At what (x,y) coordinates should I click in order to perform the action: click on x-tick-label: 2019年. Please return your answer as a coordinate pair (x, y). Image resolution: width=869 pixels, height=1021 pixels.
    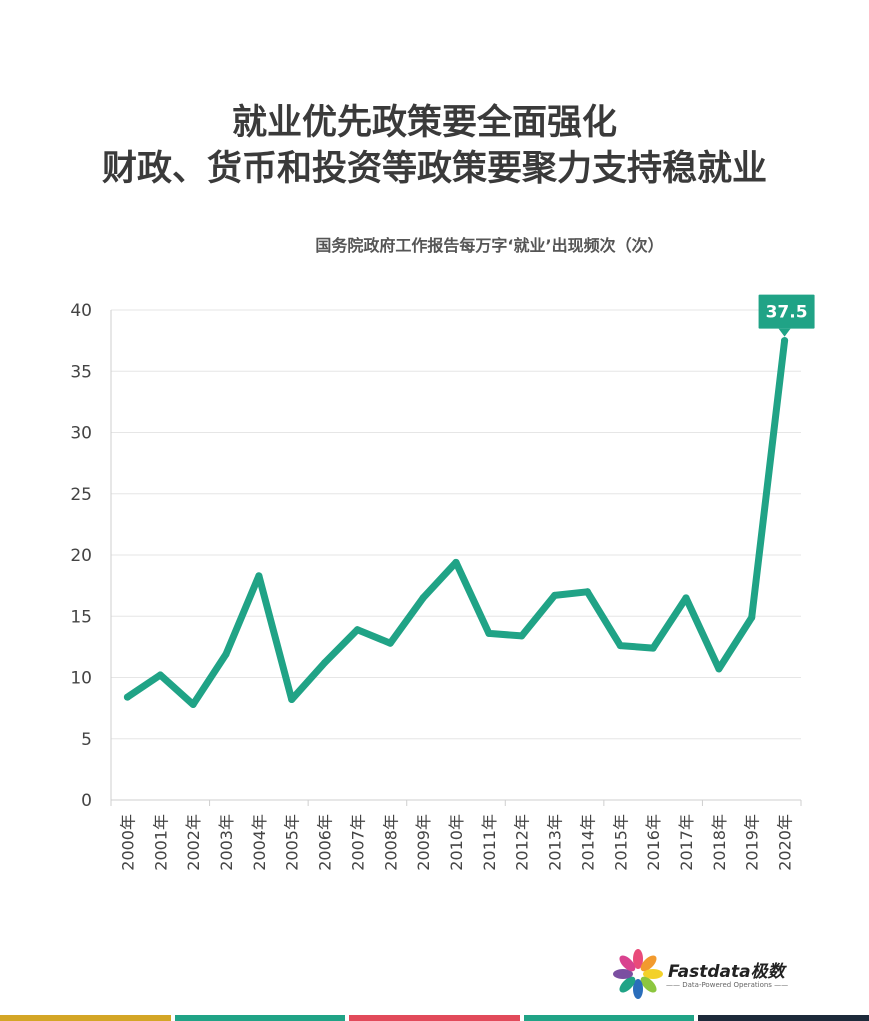
    Looking at the image, I should click on (752, 842).